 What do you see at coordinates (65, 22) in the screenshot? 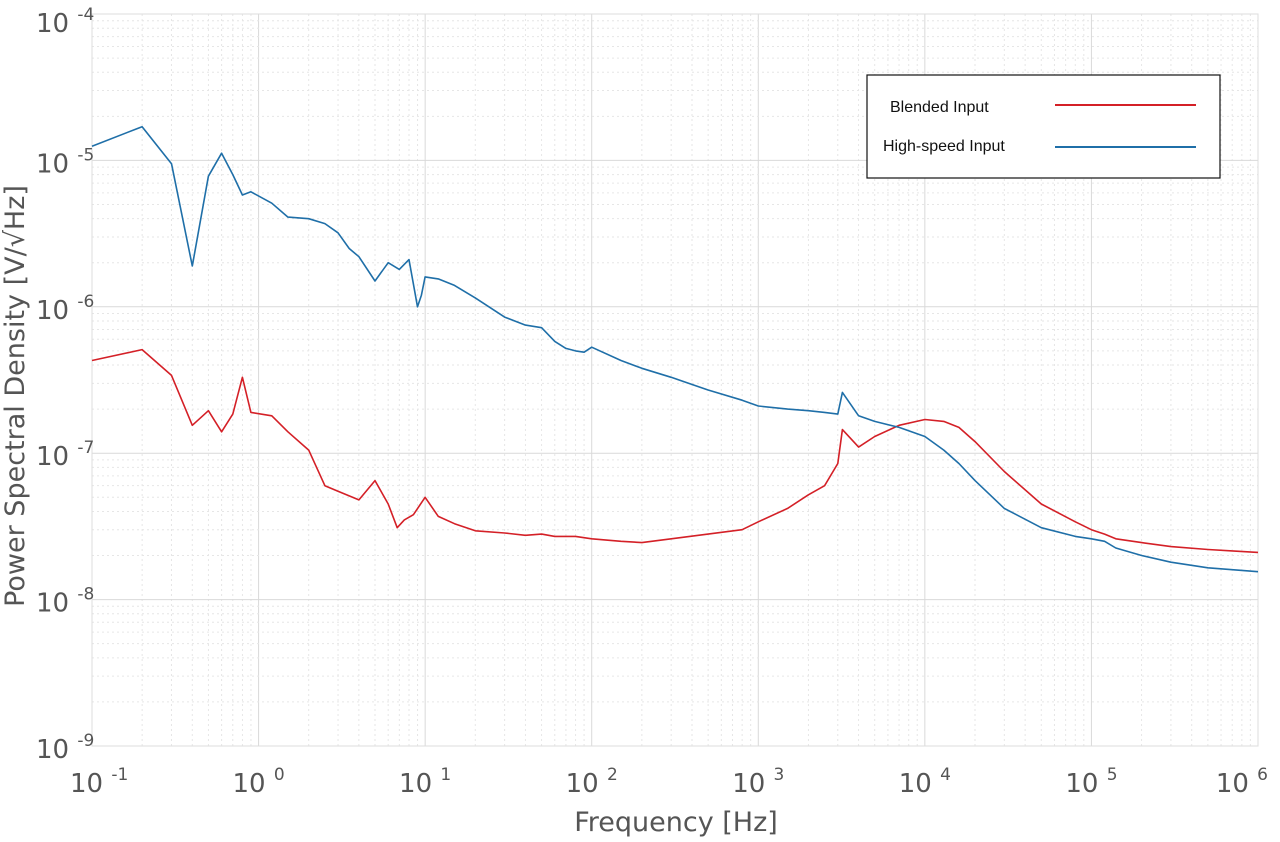
I see `y-tick-label: 10 -4` at bounding box center [65, 22].